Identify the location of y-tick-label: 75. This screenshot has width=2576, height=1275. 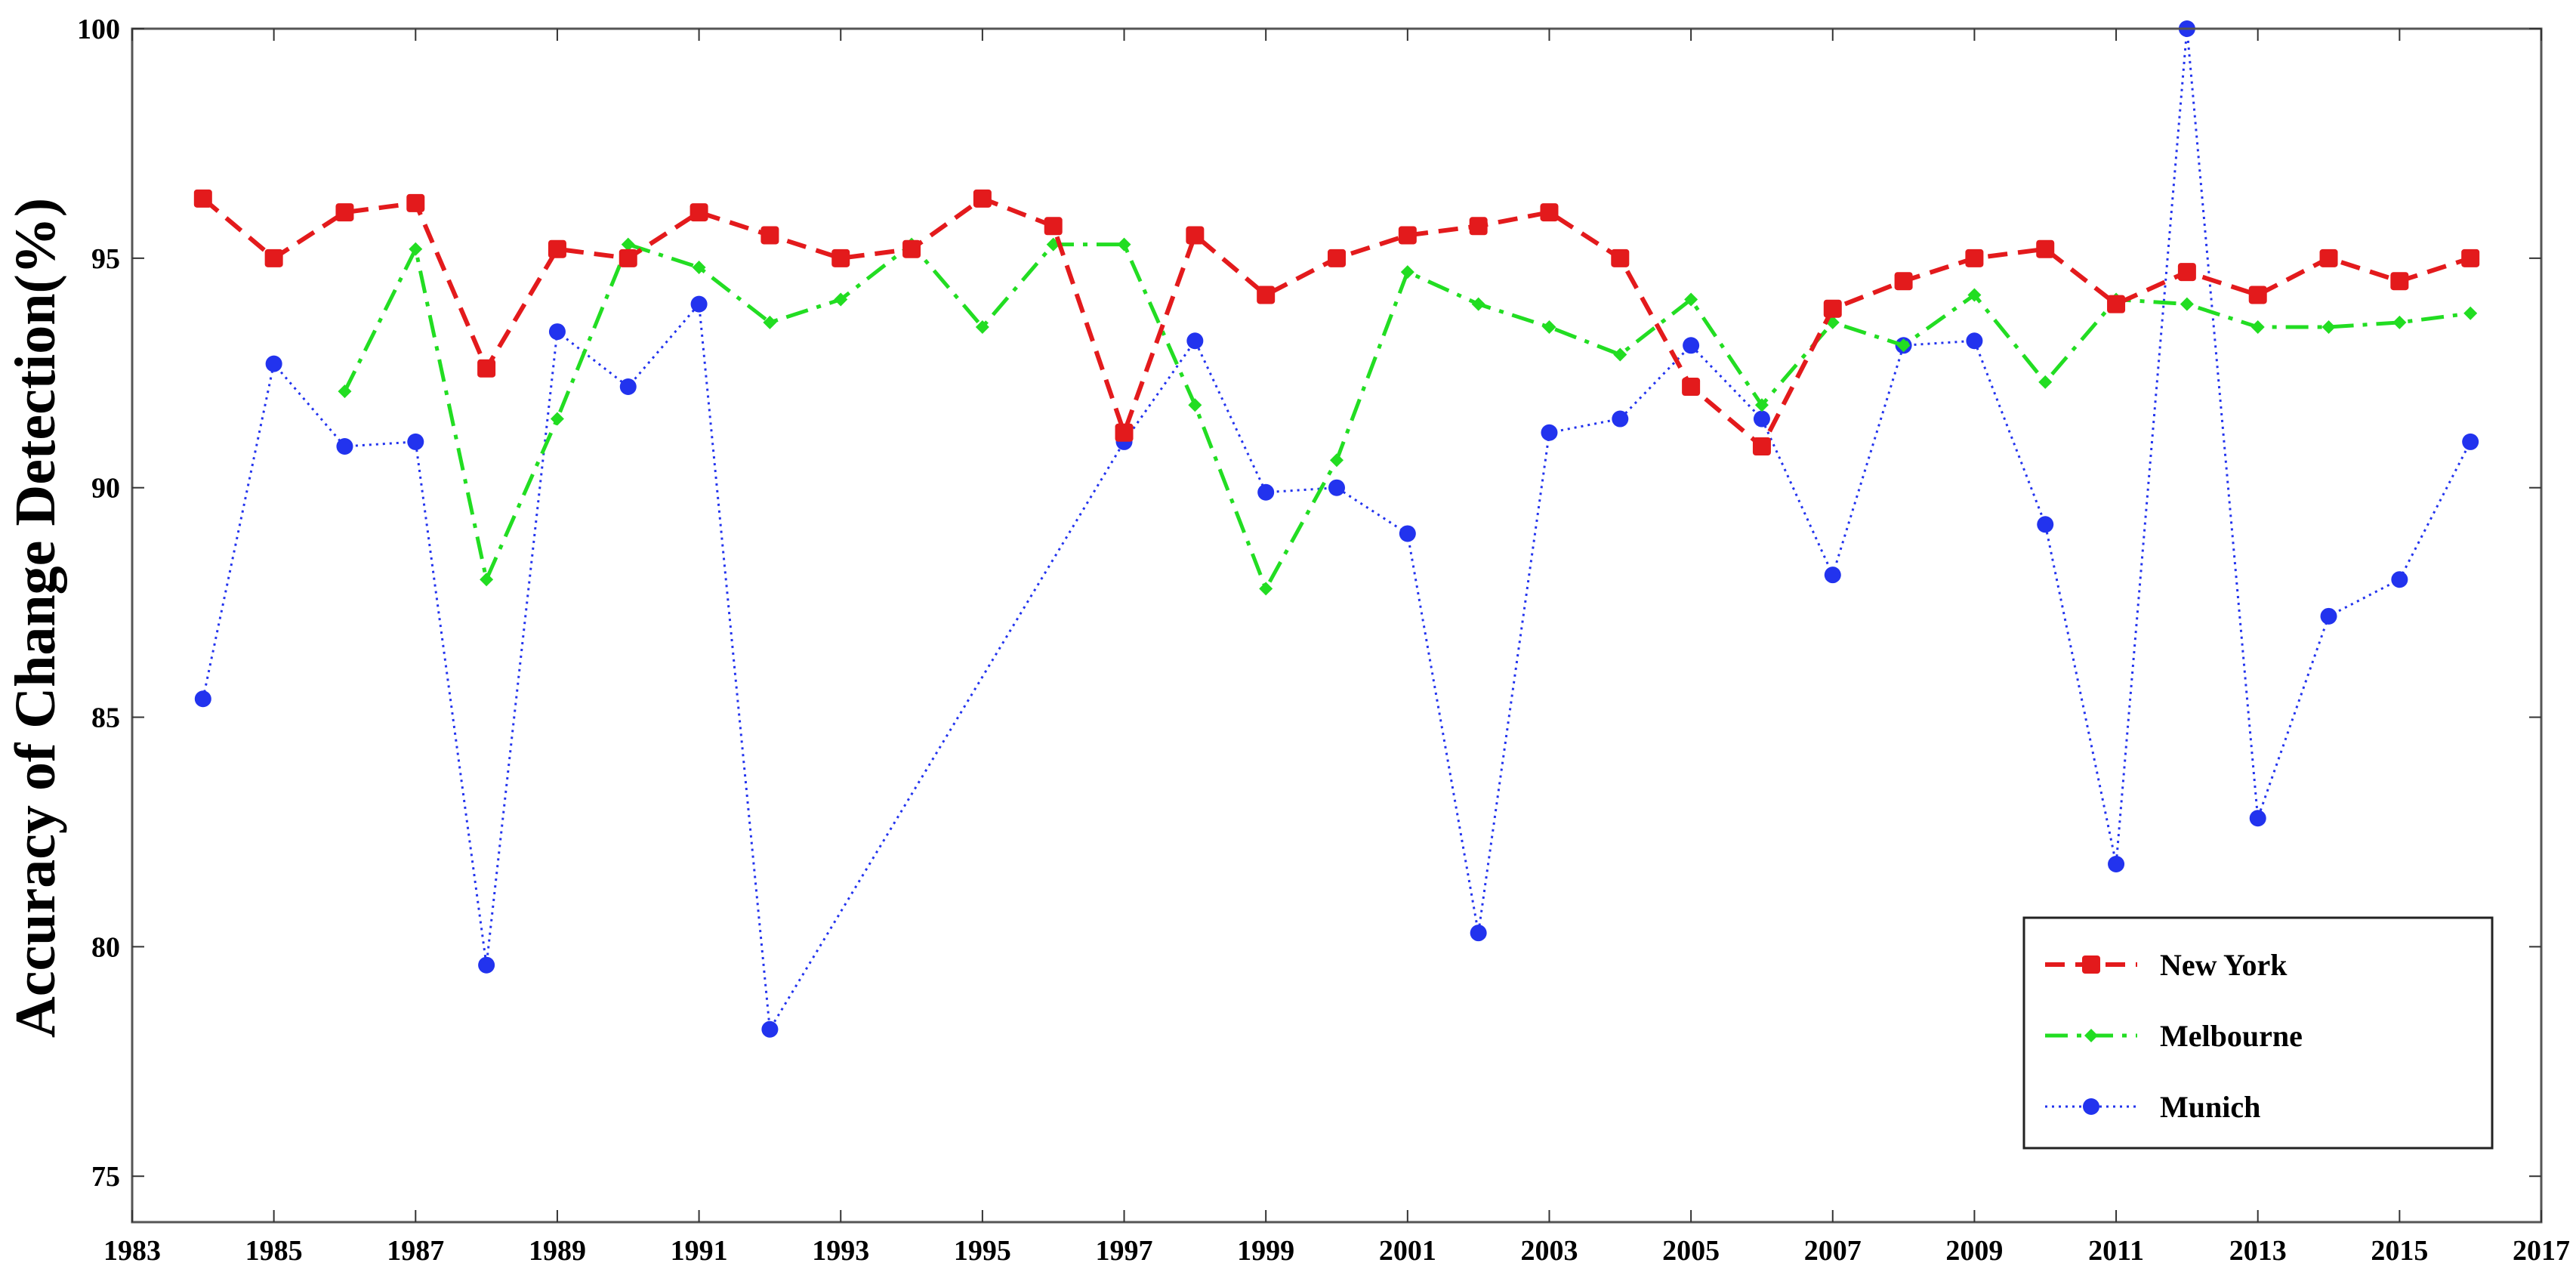
(105, 1177).